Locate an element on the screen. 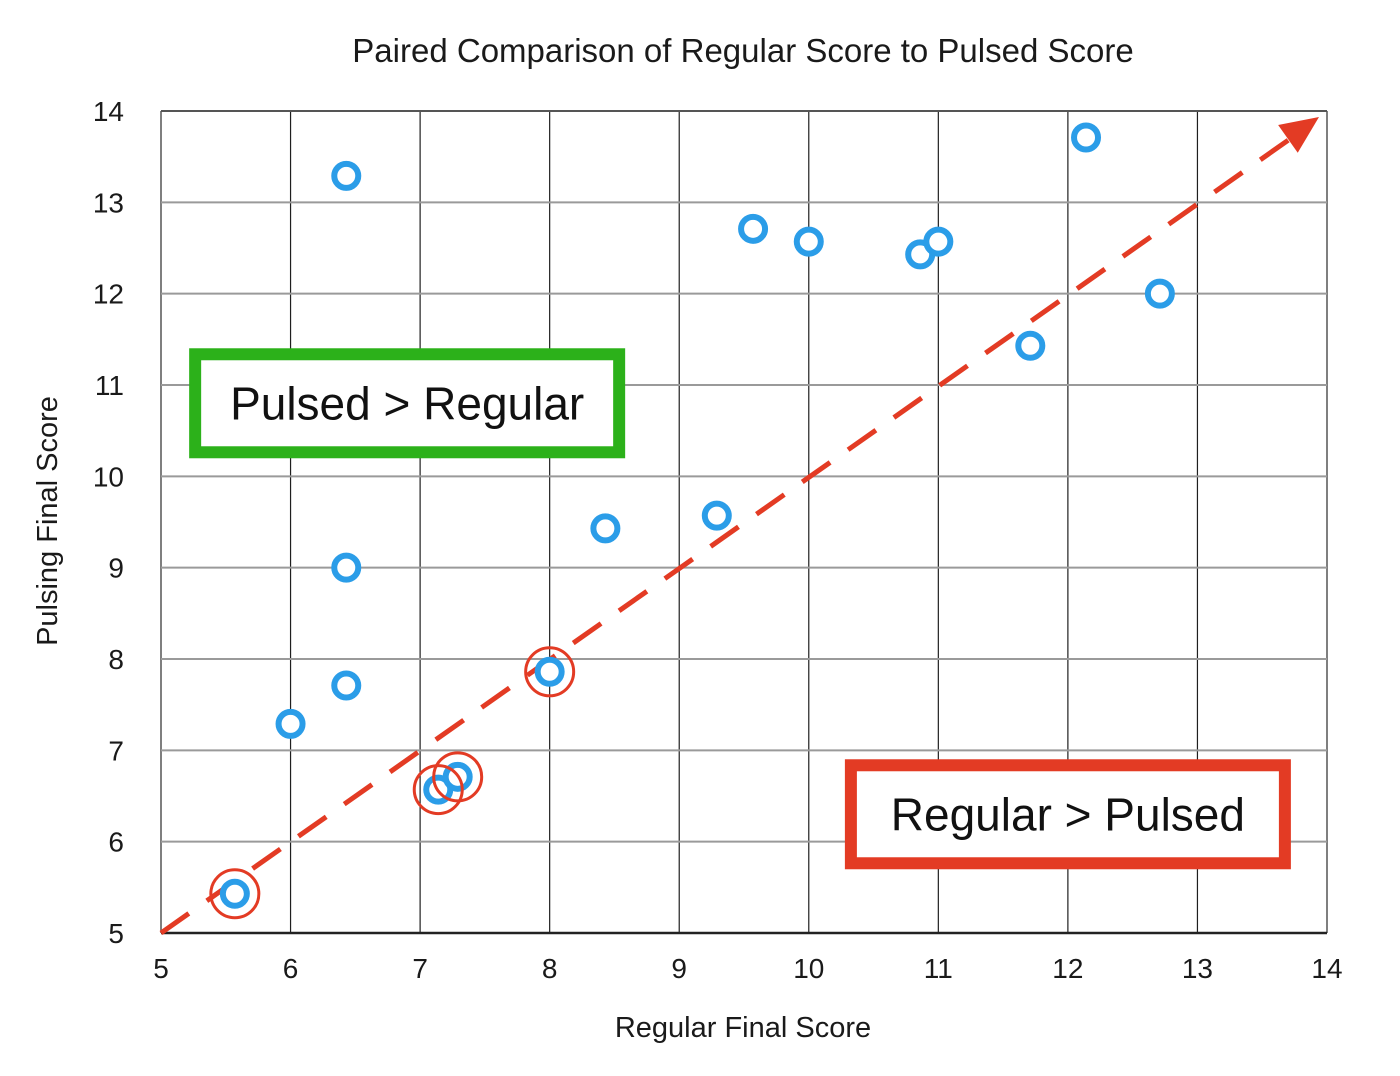 Image resolution: width=1400 pixels, height=1076 pixels. y-tick-label: 10 is located at coordinates (108, 476).